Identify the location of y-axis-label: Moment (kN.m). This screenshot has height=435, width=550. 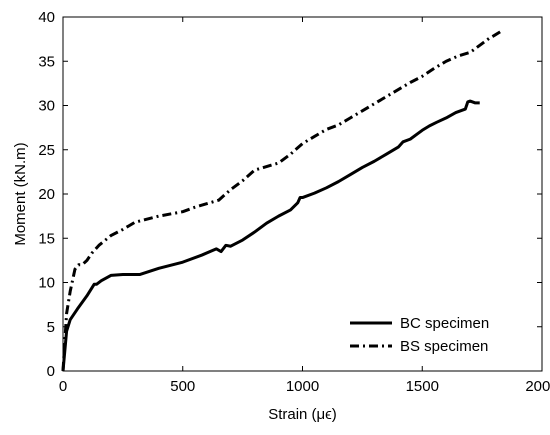
(20, 193).